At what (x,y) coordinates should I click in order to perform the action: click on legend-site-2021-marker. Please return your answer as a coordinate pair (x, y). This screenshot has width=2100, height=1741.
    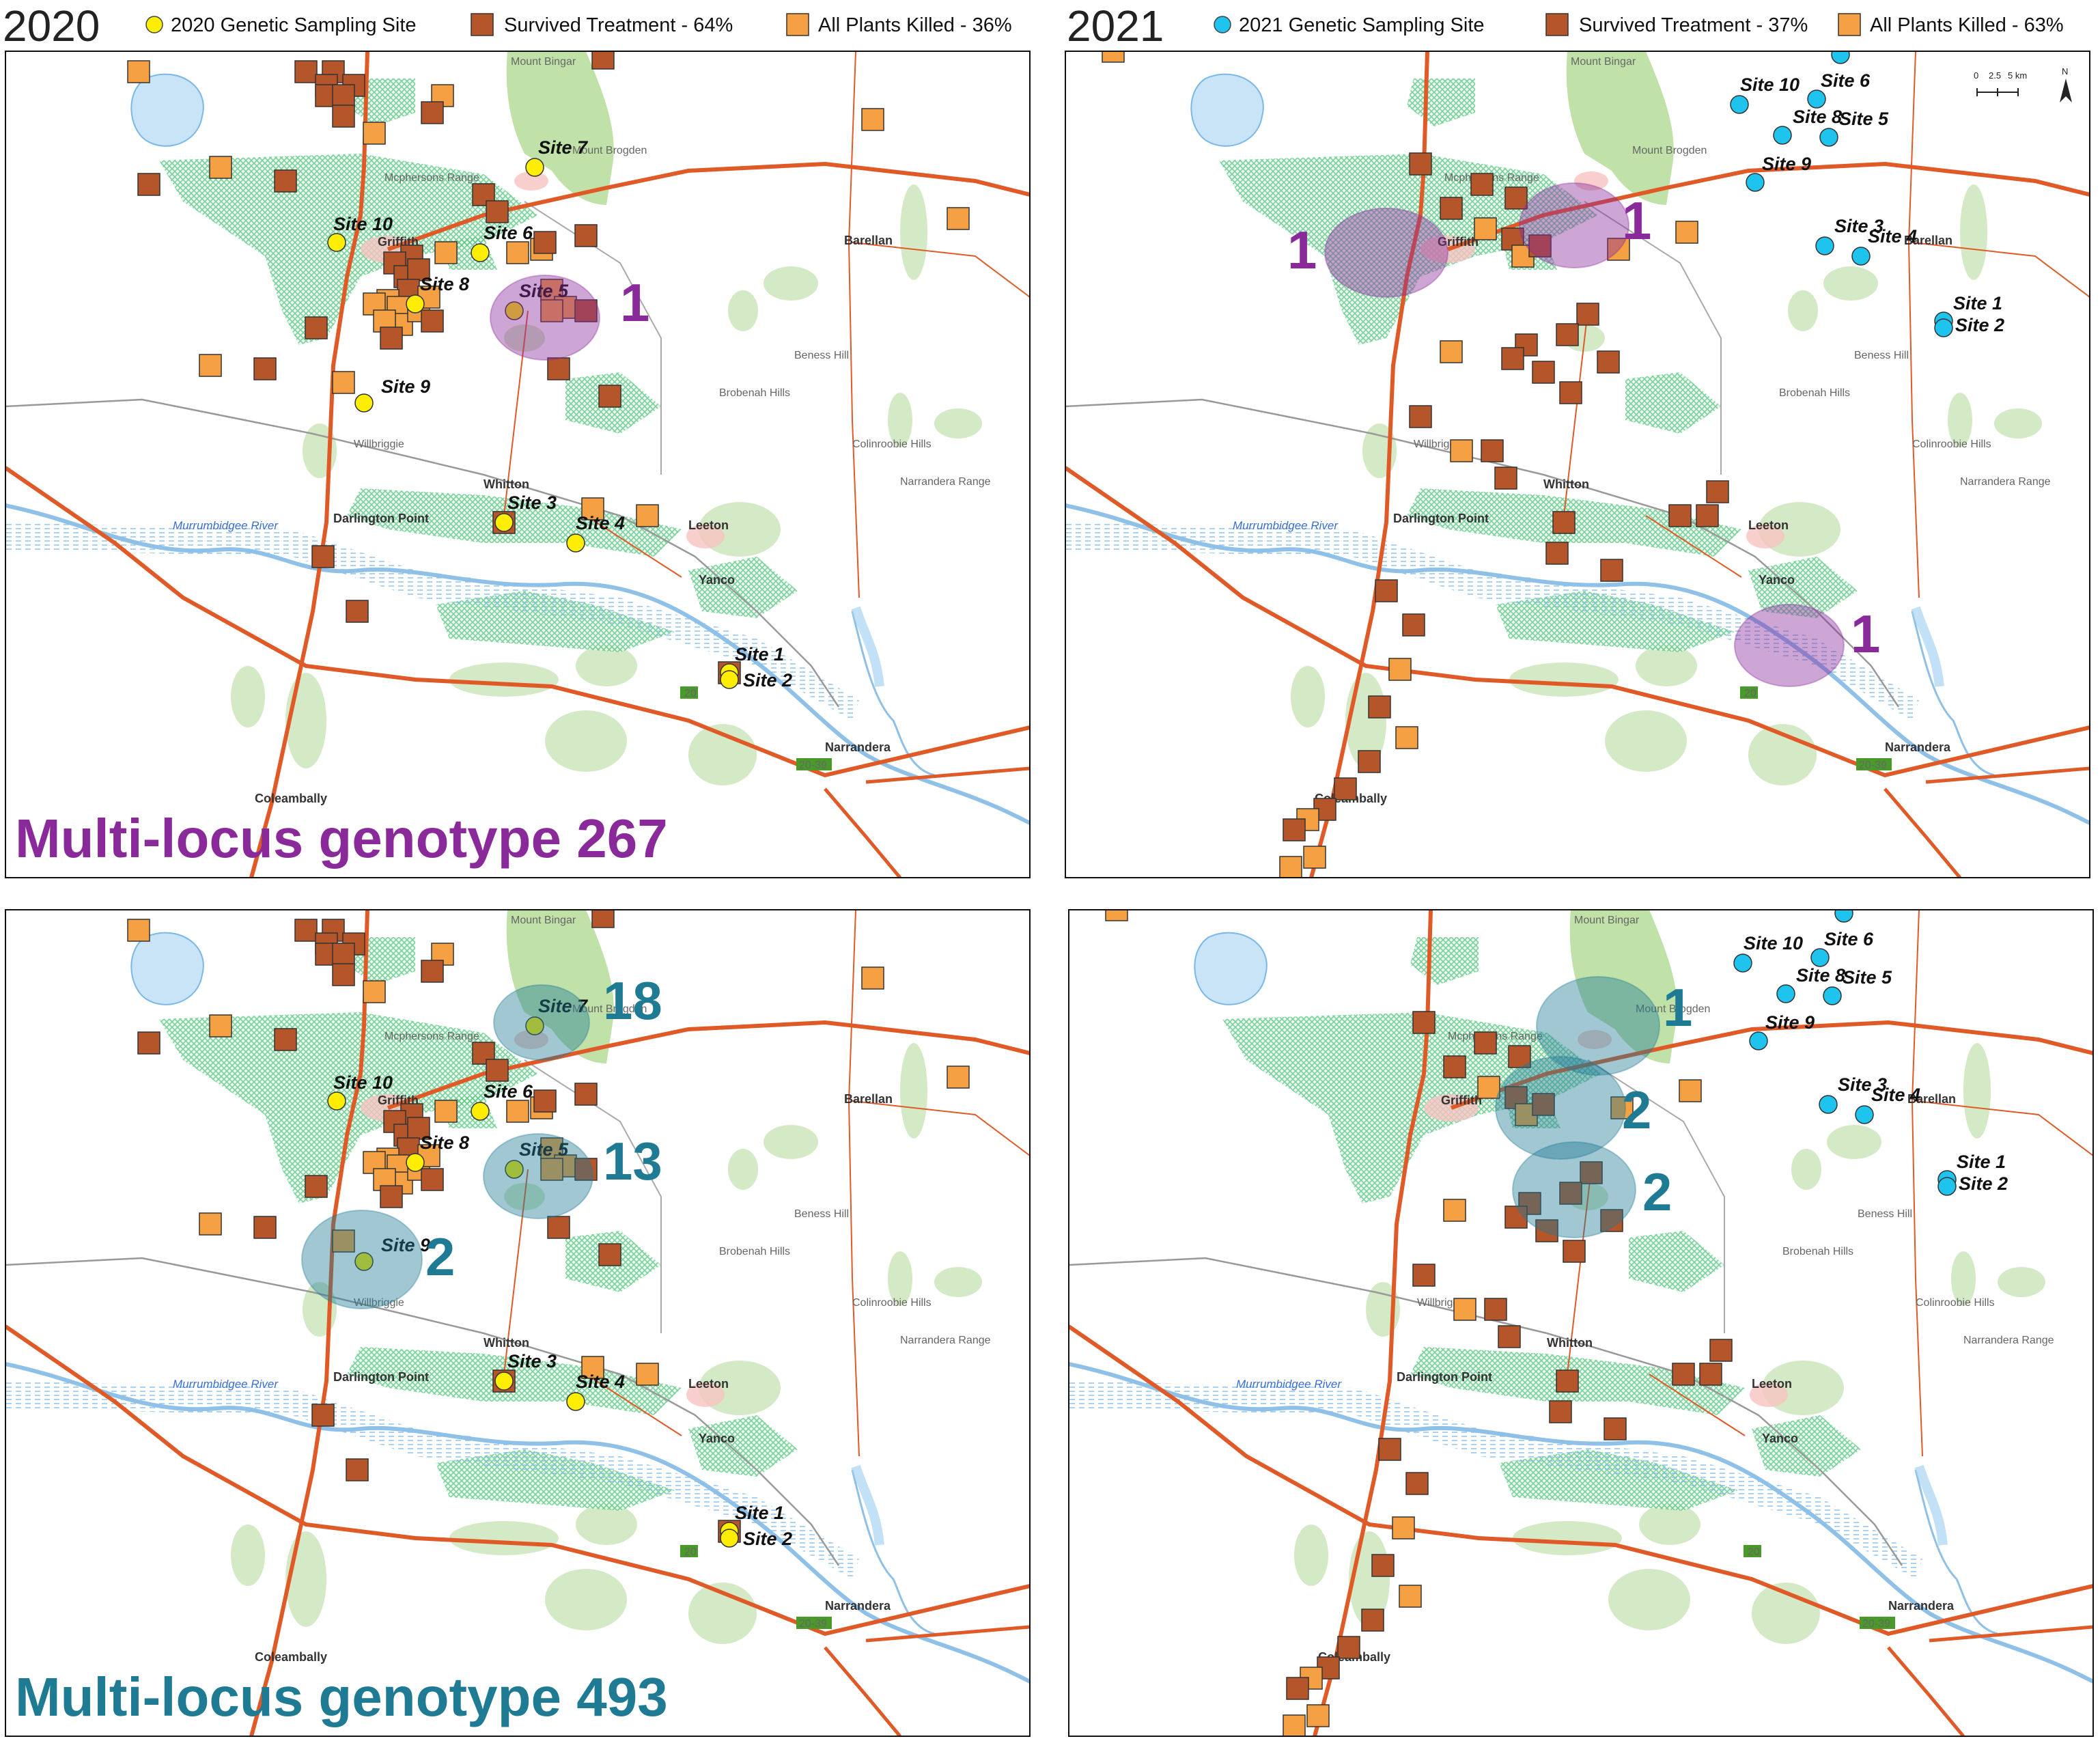
    Looking at the image, I should click on (1222, 24).